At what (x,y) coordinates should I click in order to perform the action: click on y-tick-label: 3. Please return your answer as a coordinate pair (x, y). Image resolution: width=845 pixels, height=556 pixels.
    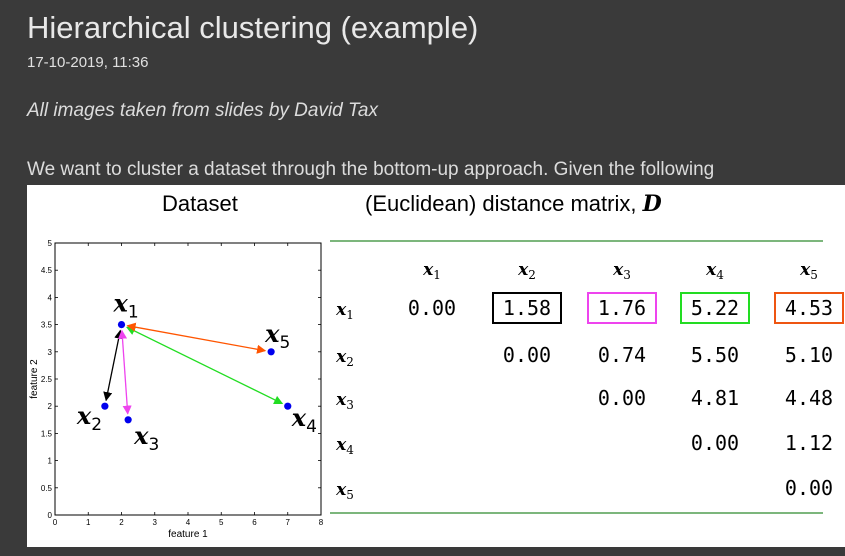
    Looking at the image, I should click on (50, 352).